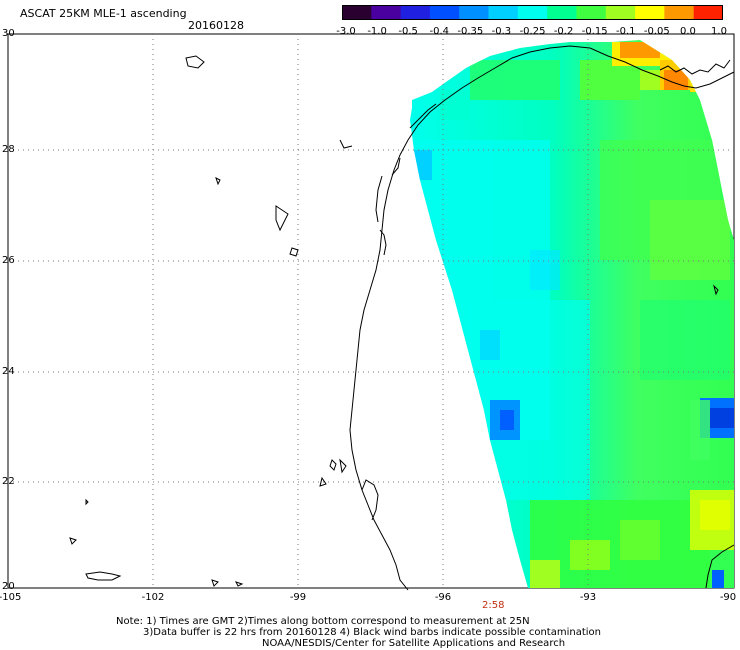 Image resolution: width=740 pixels, height=650 pixels. What do you see at coordinates (8, 33) in the screenshot?
I see `lat-label-30: 30` at bounding box center [8, 33].